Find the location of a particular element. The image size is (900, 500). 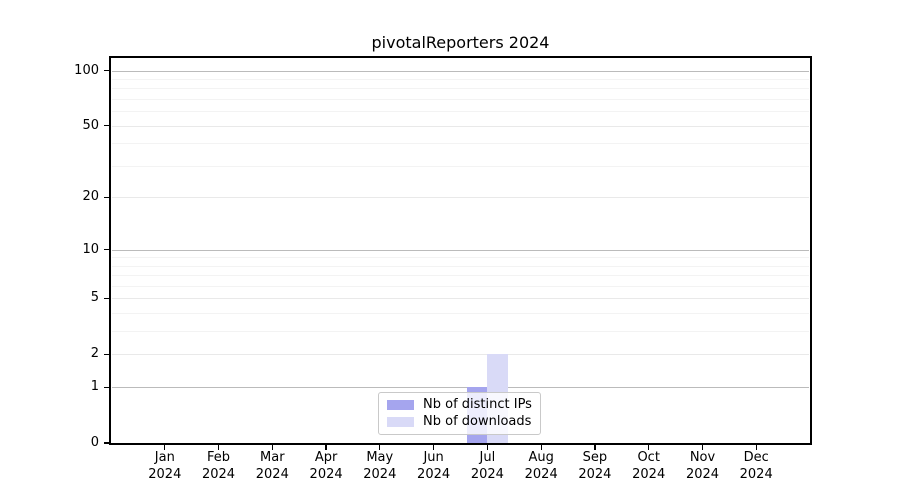

x-tick-label: Nov 2024 is located at coordinates (702, 466).